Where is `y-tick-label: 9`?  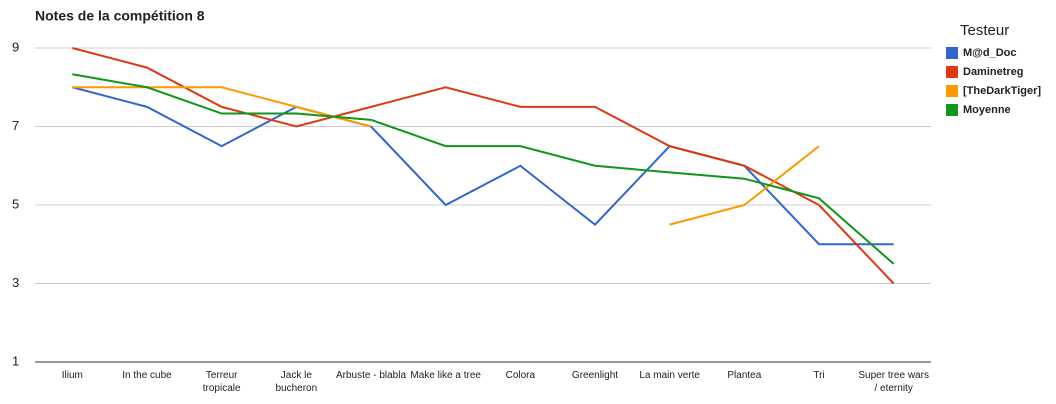 y-tick-label: 9 is located at coordinates (15, 46).